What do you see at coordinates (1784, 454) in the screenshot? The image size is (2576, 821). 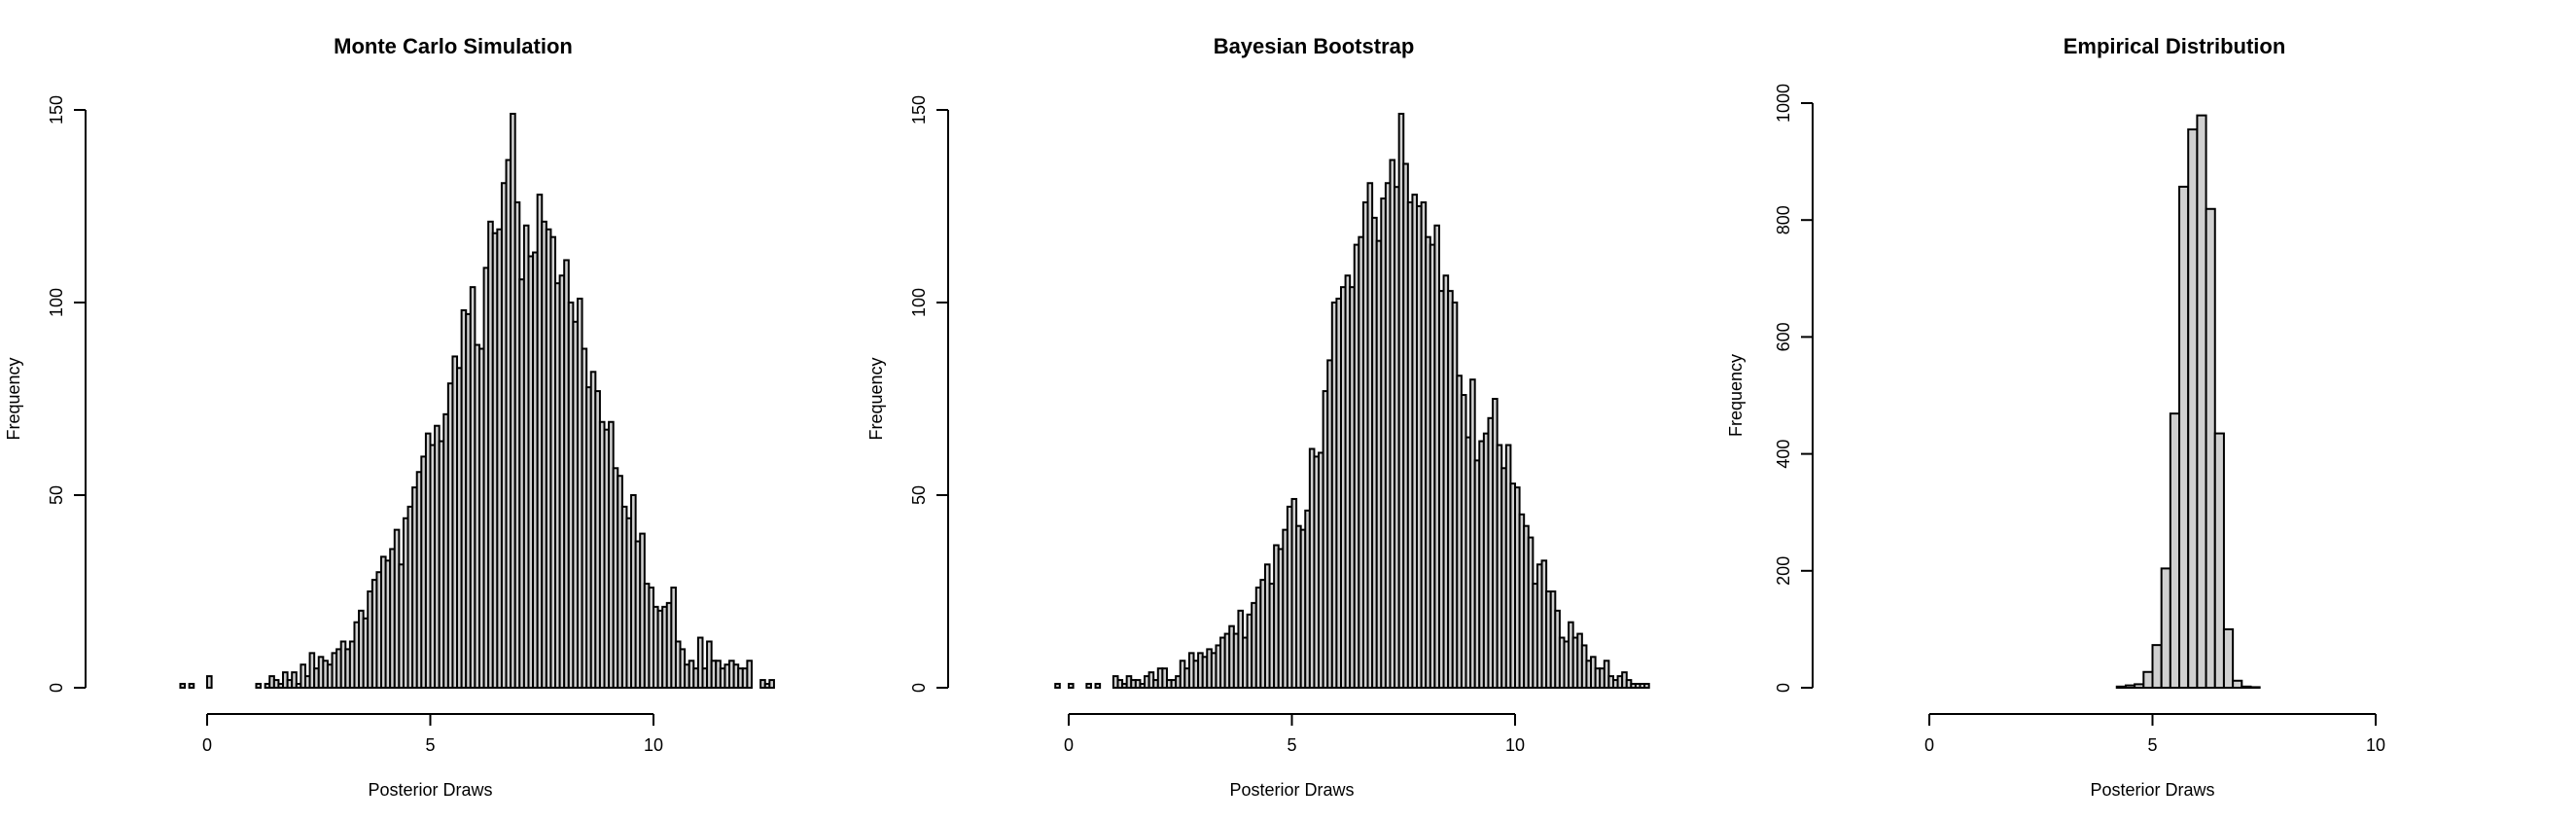 I see `y-tick-label: 400` at bounding box center [1784, 454].